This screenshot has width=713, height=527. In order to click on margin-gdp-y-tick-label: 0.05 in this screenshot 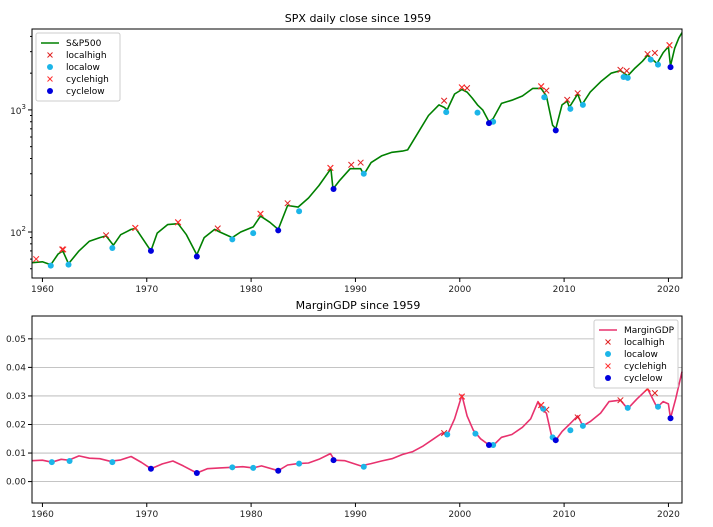, I will do `click(16, 340)`.